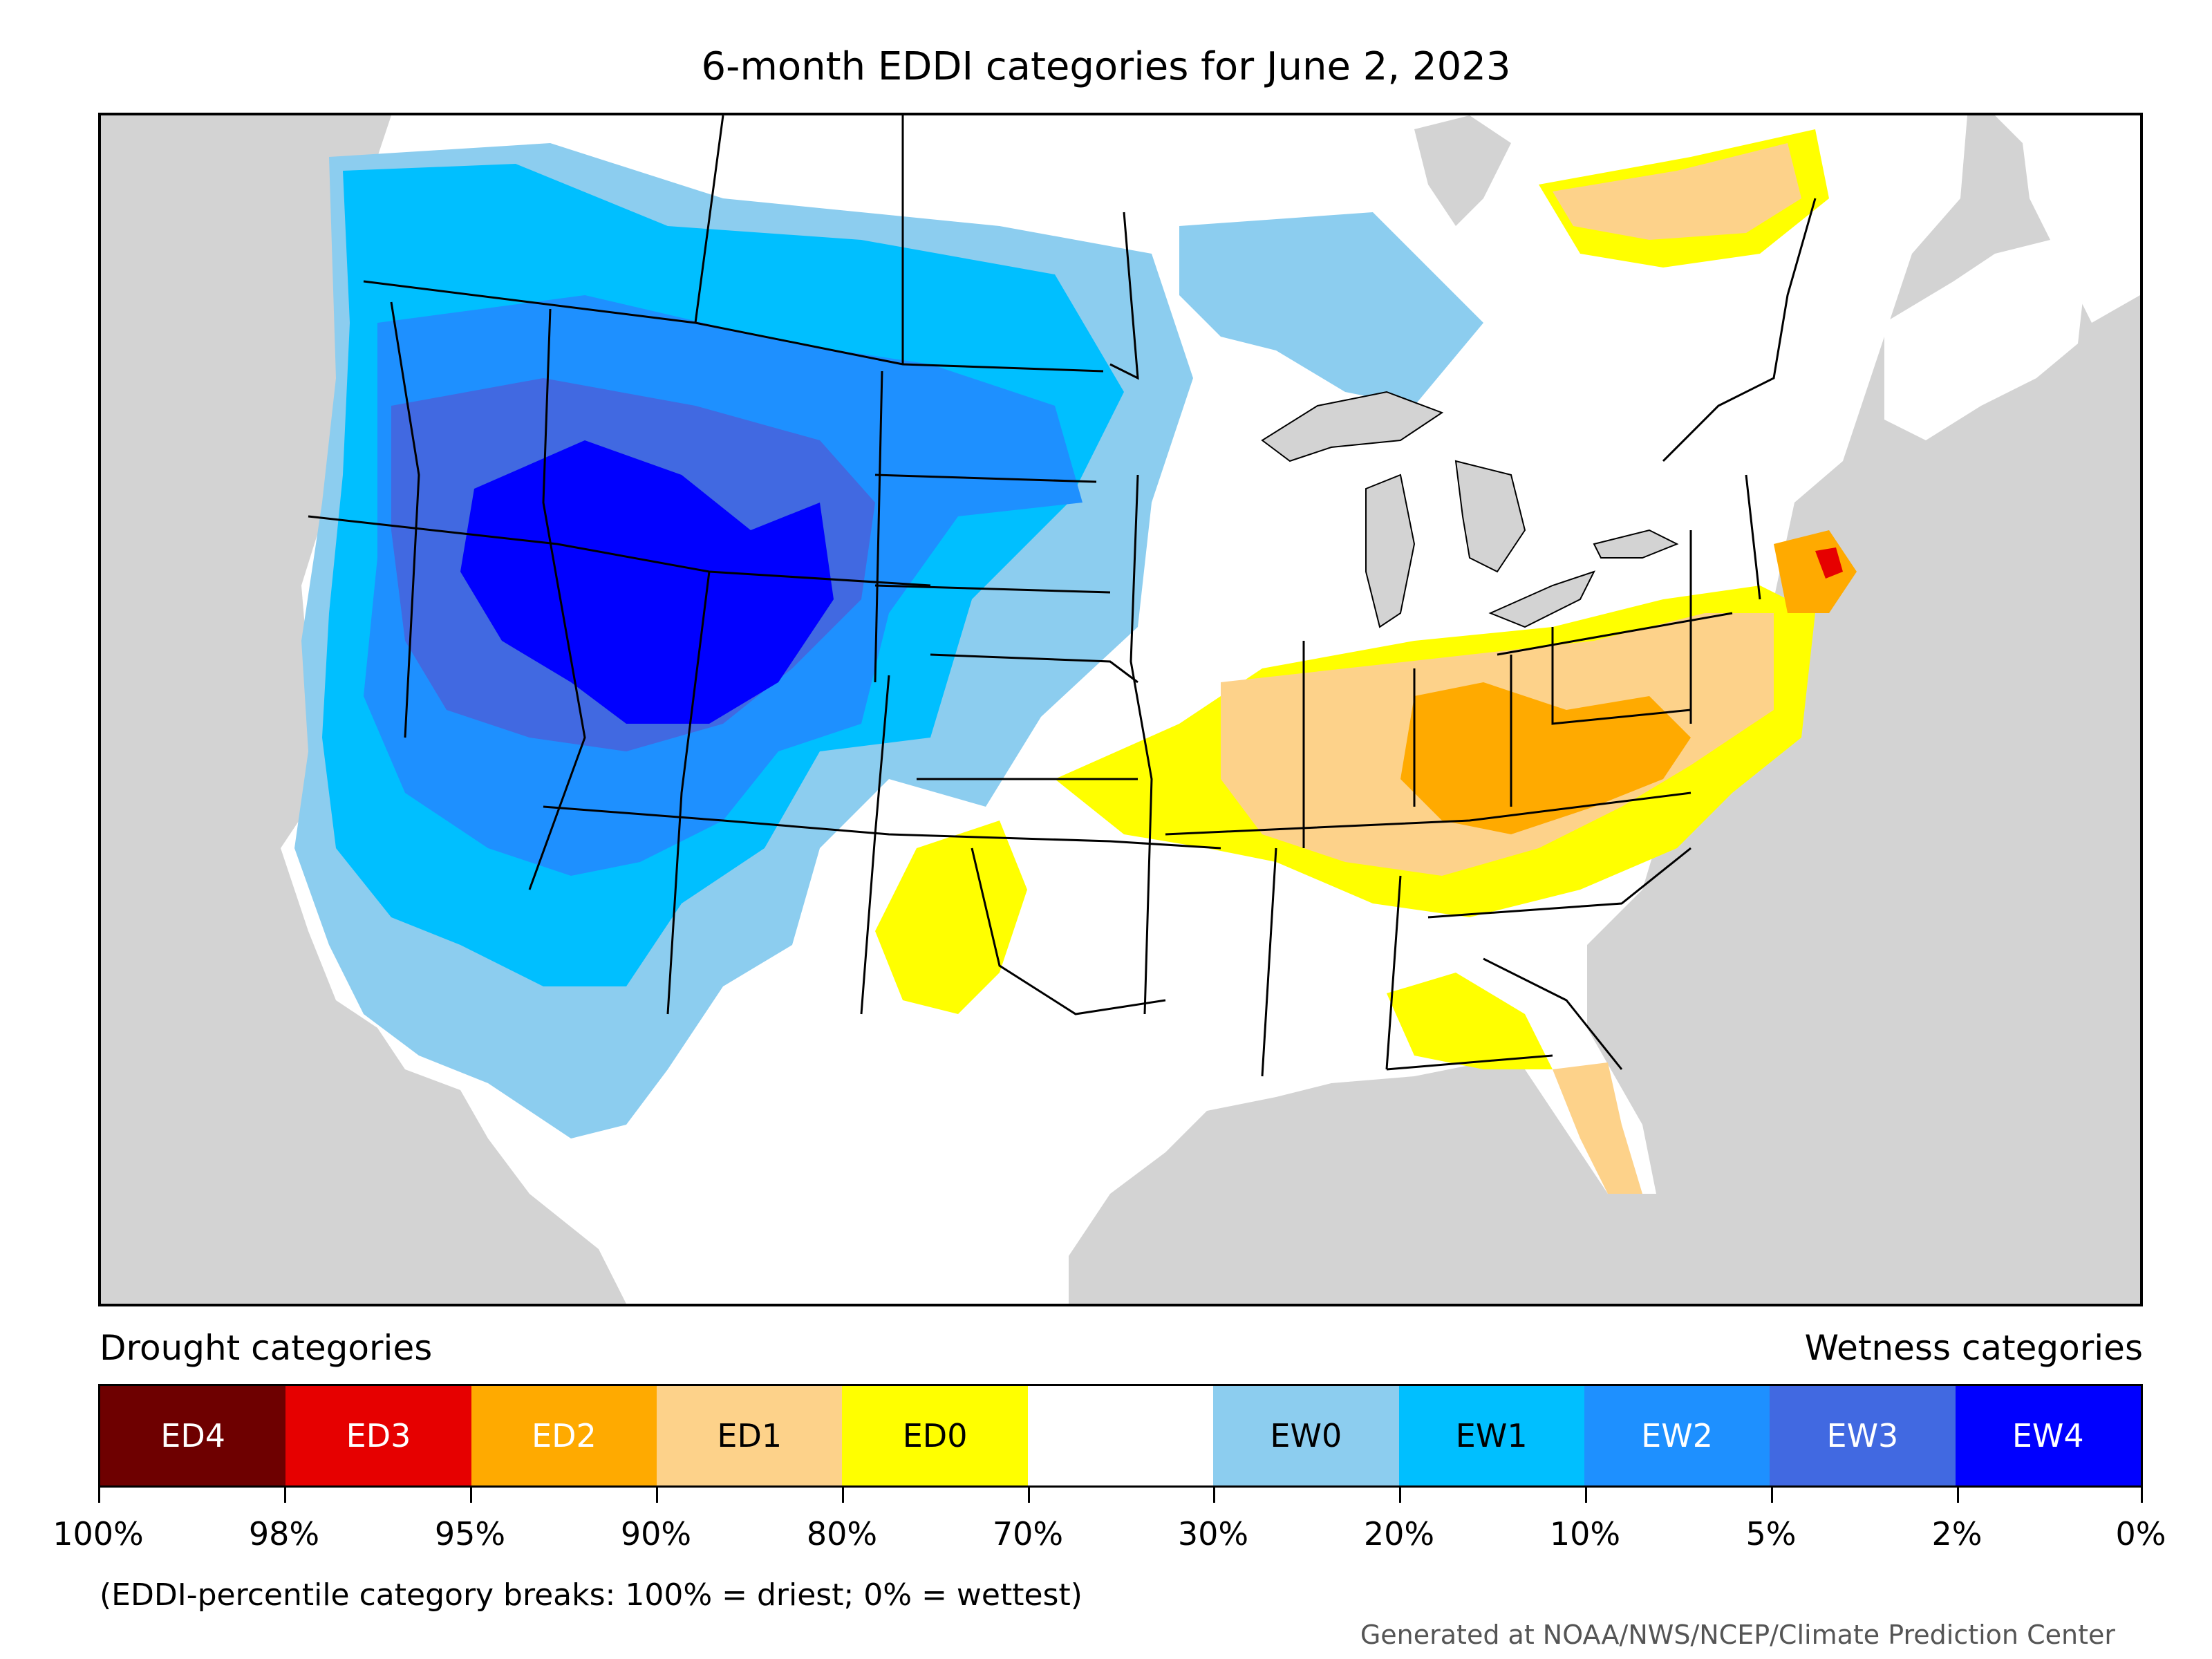 Image resolution: width=2212 pixels, height=1659 pixels. I want to click on colorbar-tick-label: 2%, so click(1957, 1534).